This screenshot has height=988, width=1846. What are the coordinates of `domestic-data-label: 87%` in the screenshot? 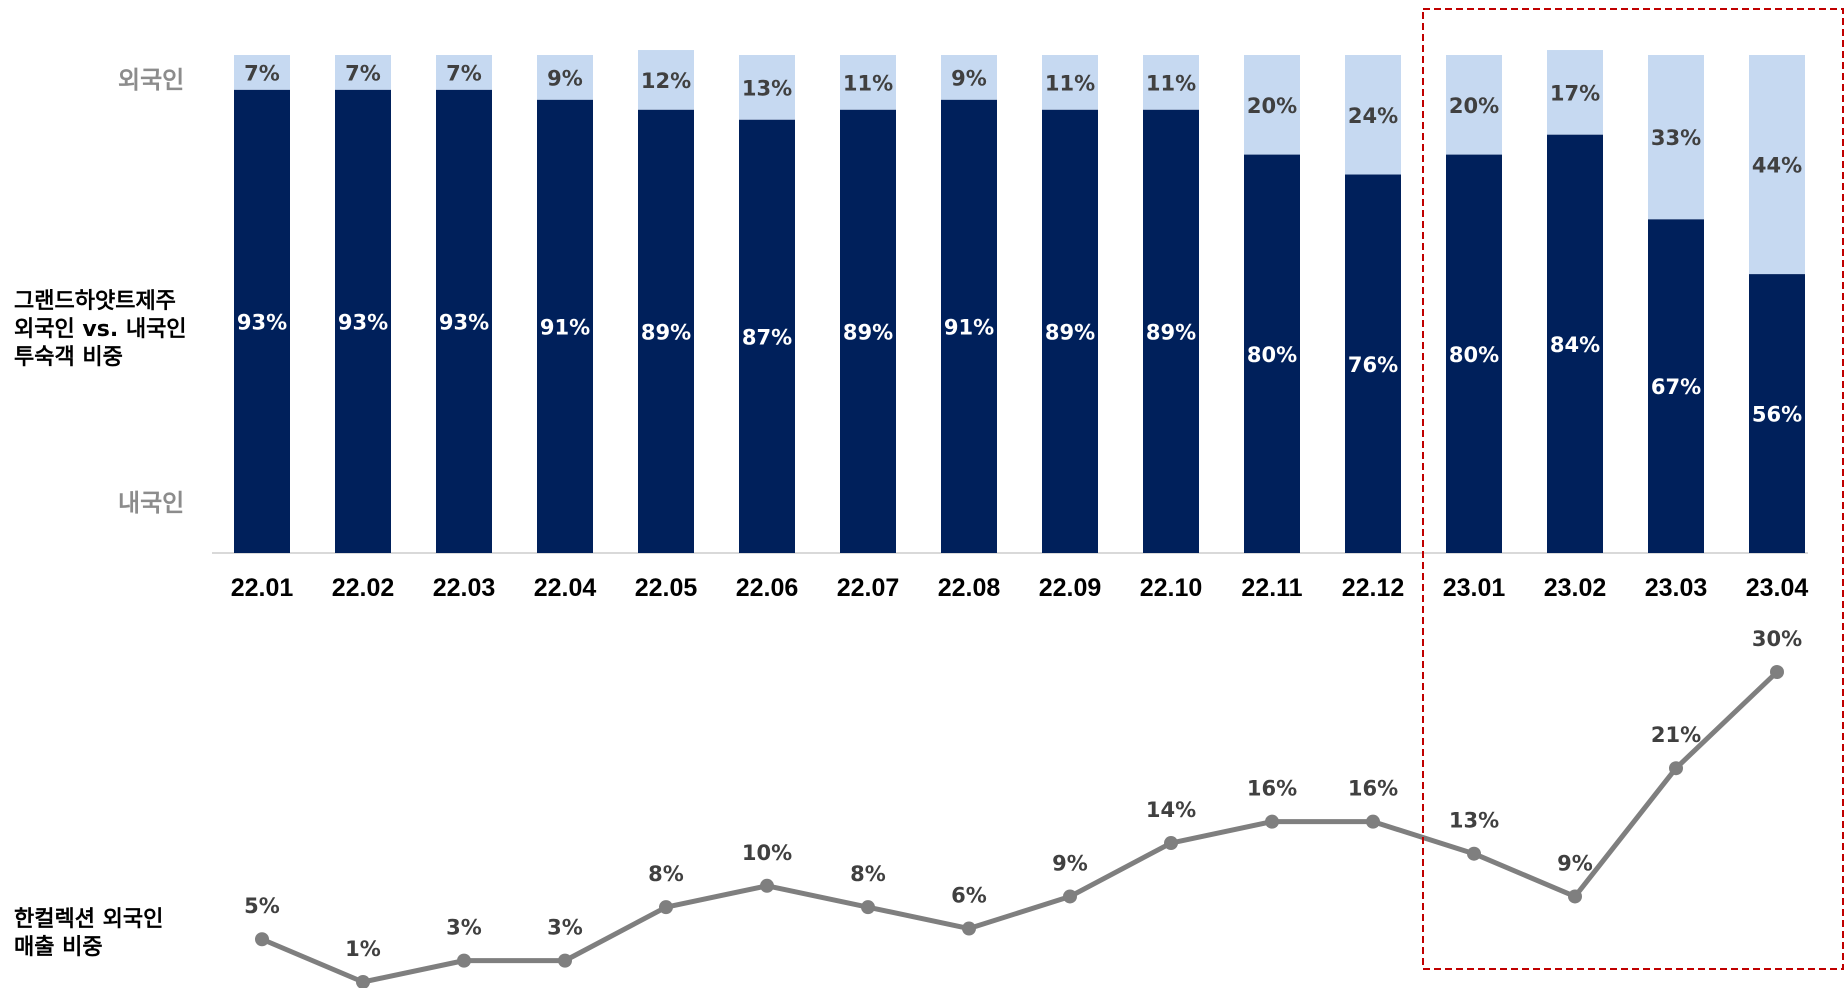 It's located at (767, 337).